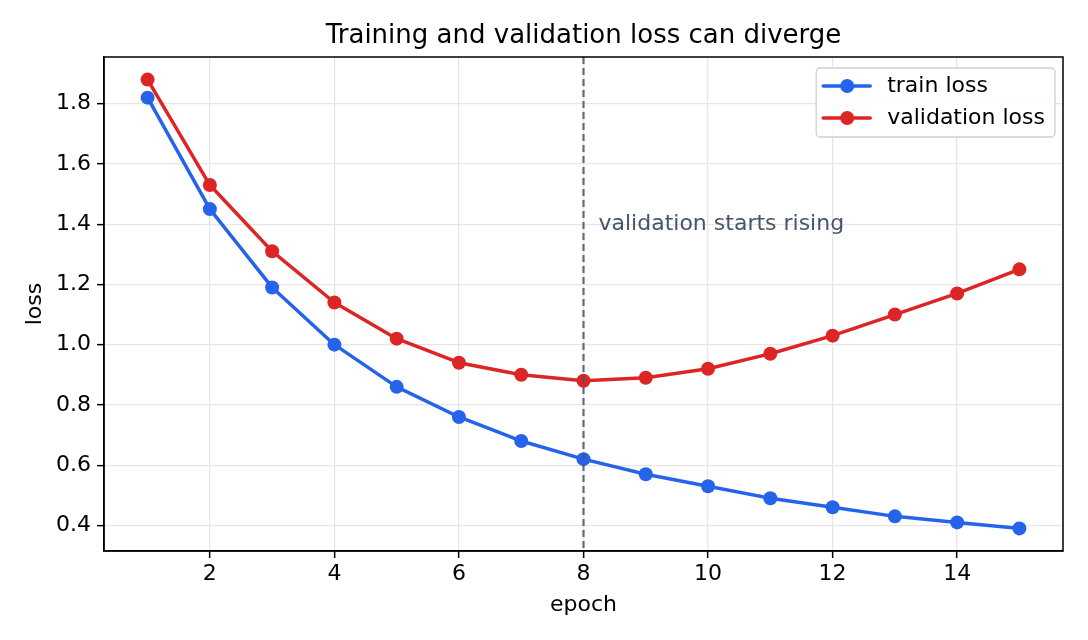 Image resolution: width=1088 pixels, height=640 pixels. I want to click on y-tick-label: 0.8, so click(73, 403).